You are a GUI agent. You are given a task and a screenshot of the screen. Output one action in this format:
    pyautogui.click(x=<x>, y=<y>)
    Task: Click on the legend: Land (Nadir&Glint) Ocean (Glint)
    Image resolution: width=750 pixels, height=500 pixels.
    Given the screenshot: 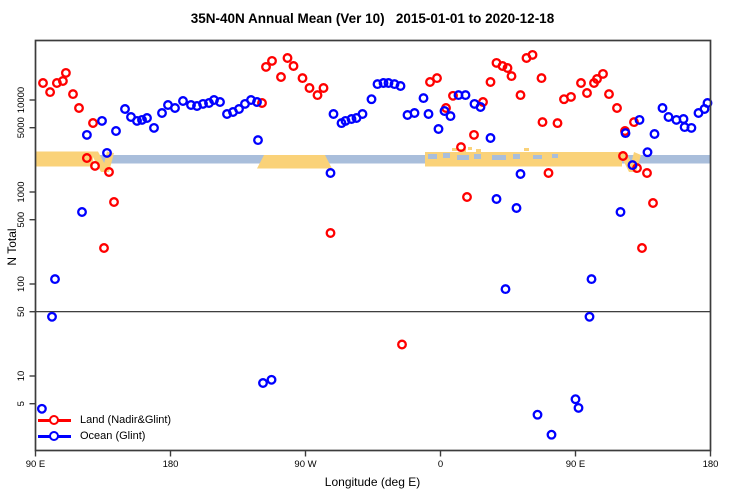 What is the action you would take?
    pyautogui.click(x=104, y=428)
    